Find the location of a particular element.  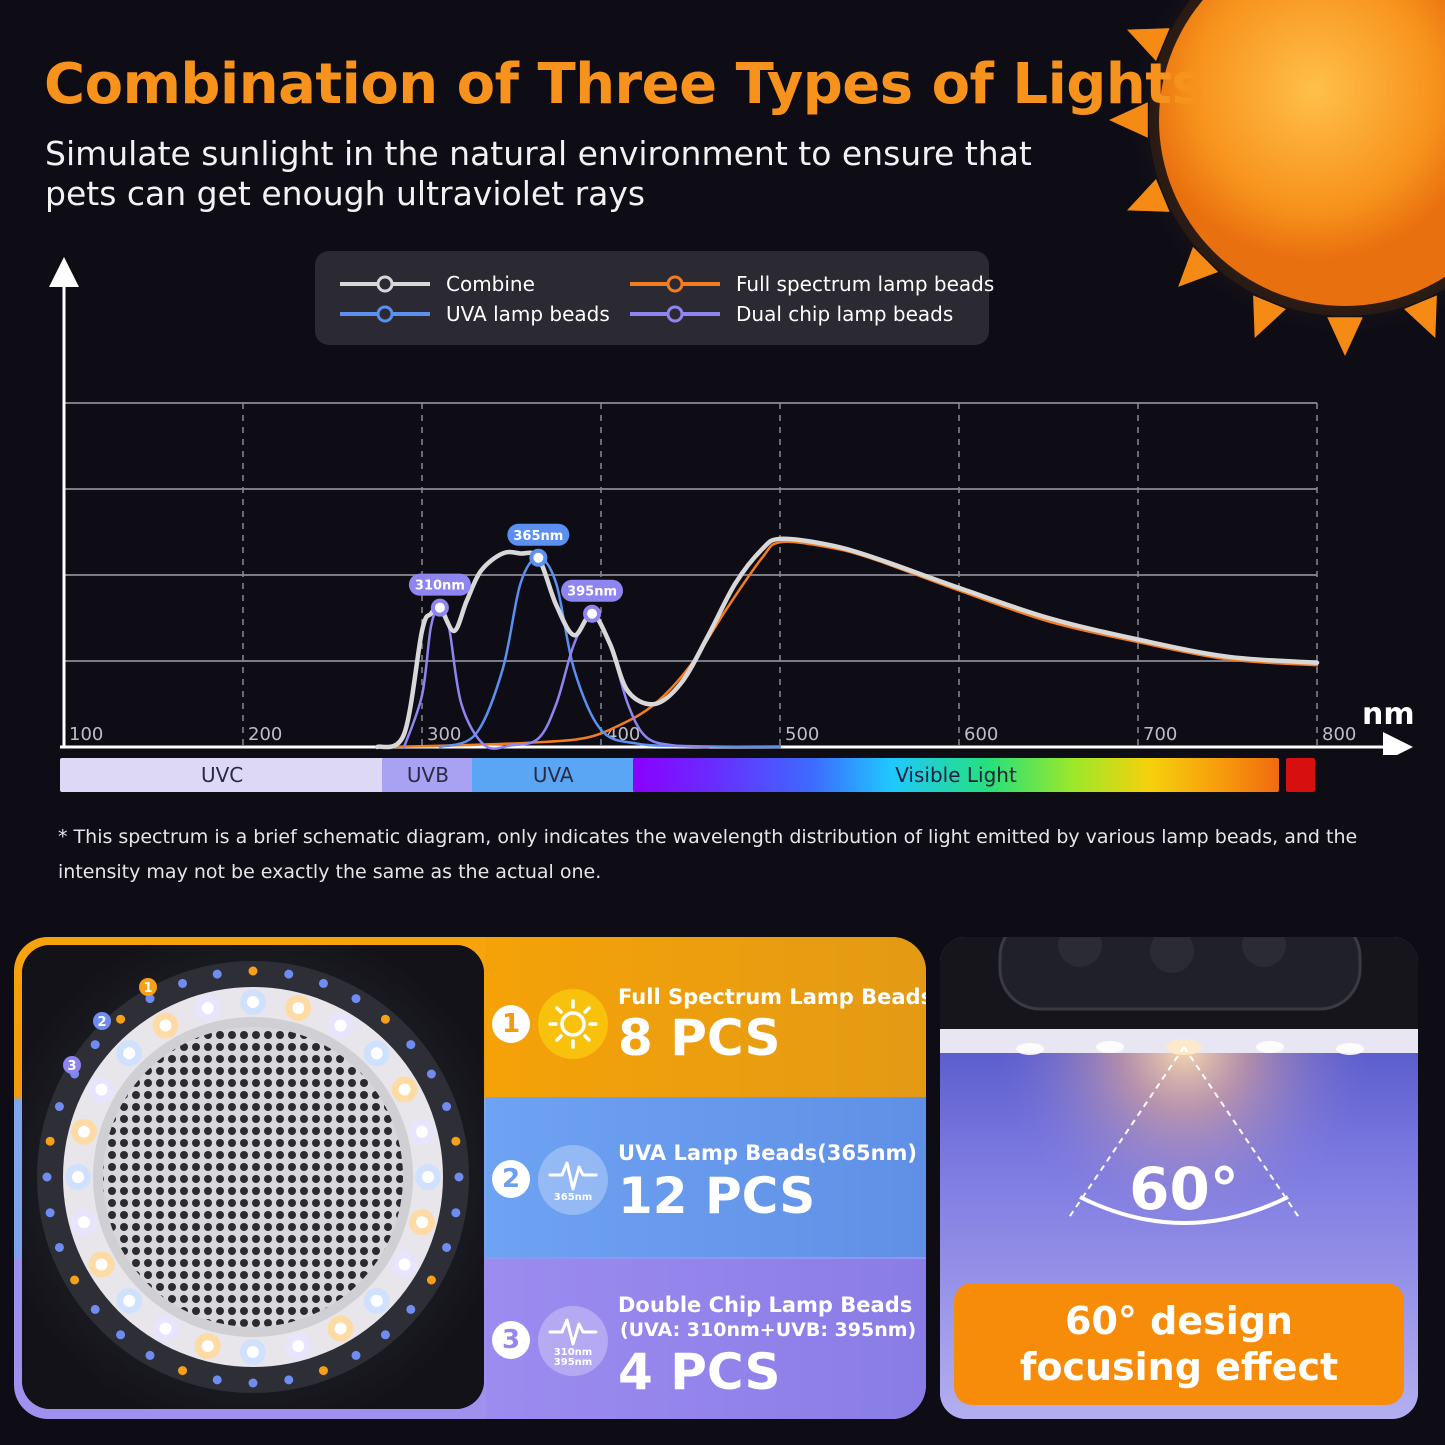

x-tick-label: 200 is located at coordinates (265, 734).